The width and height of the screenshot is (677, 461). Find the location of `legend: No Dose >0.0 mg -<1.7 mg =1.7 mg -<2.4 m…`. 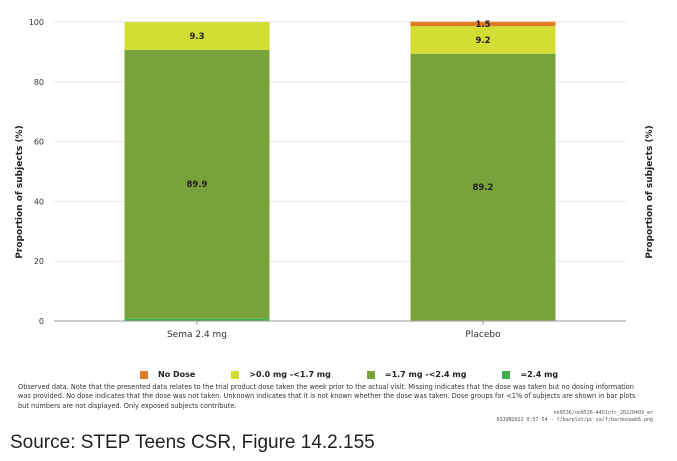

legend: No Dose >0.0 mg -<1.7 mg =1.7 mg -<2.4 m… is located at coordinates (349, 374).